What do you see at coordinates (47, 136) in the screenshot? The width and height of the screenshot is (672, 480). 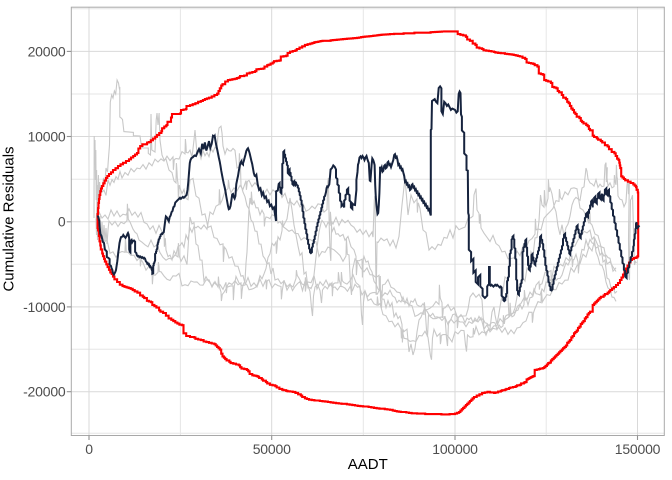 I see `svg-text: 10000` at bounding box center [47, 136].